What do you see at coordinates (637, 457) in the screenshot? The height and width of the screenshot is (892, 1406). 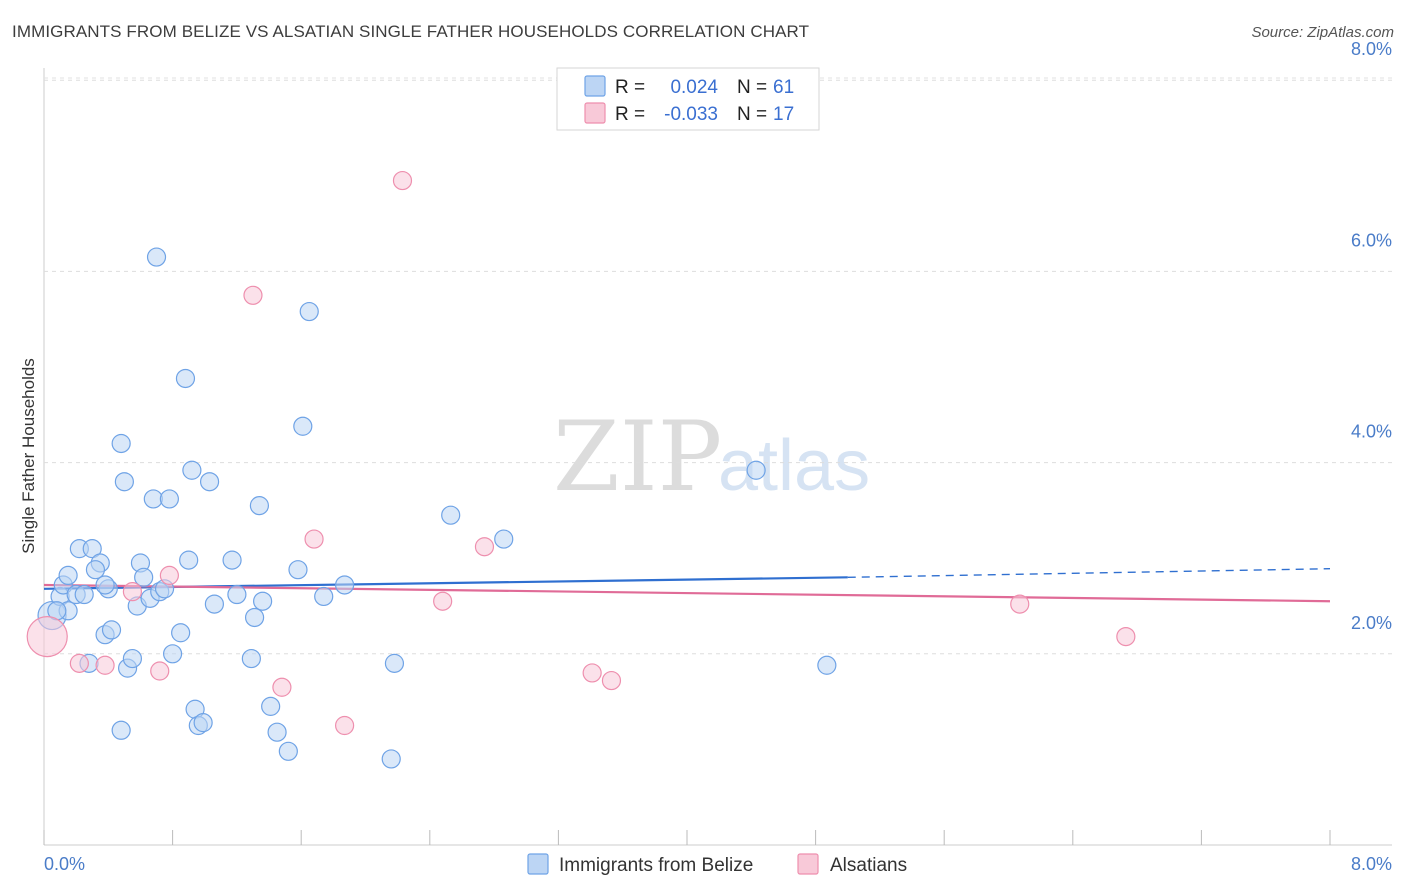 I see `watermark-zip: ZIP` at bounding box center [637, 457].